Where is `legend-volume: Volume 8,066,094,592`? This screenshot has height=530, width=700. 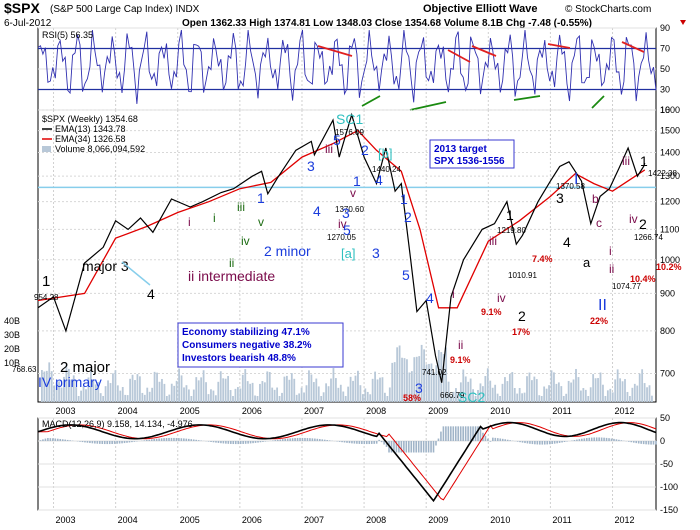 legend-volume: Volume 8,066,094,592 is located at coordinates (100, 149).